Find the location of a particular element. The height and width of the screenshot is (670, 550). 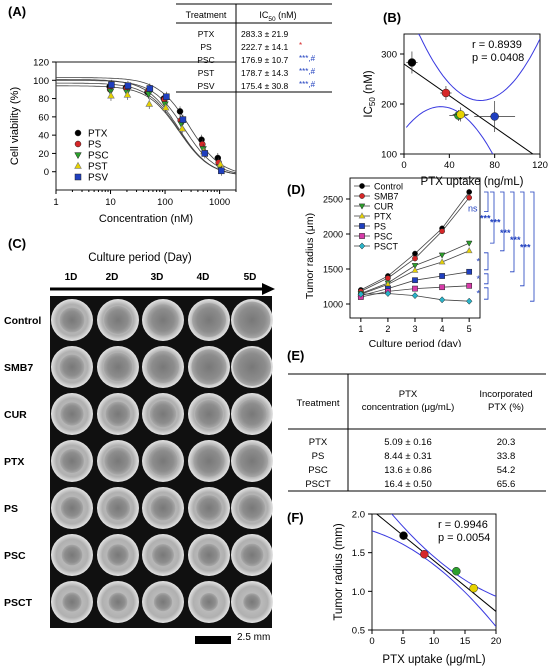

panel-f-x-tick-label: 0 is located at coordinates (371, 641).